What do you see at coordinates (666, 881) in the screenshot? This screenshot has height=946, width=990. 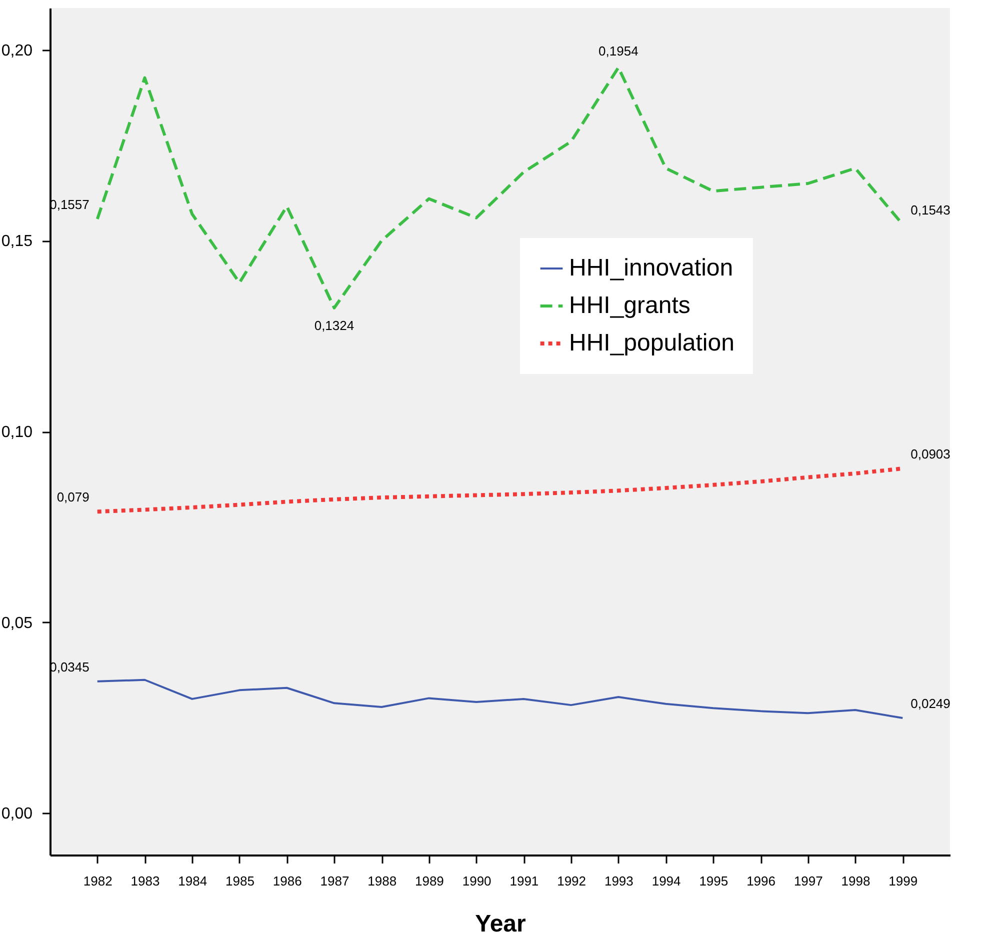 I see `x-tick-label: 1994` at bounding box center [666, 881].